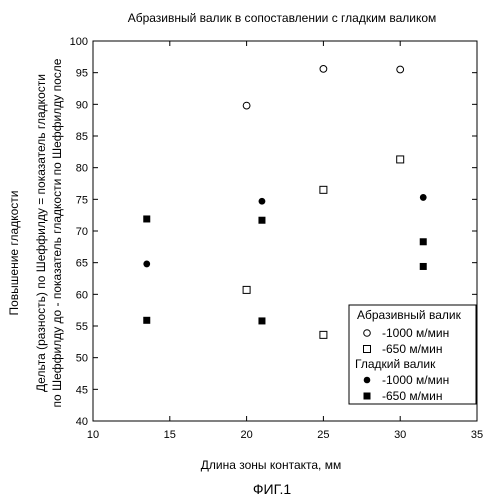  I want to click on y-tick-label: 95, so click(82, 74).